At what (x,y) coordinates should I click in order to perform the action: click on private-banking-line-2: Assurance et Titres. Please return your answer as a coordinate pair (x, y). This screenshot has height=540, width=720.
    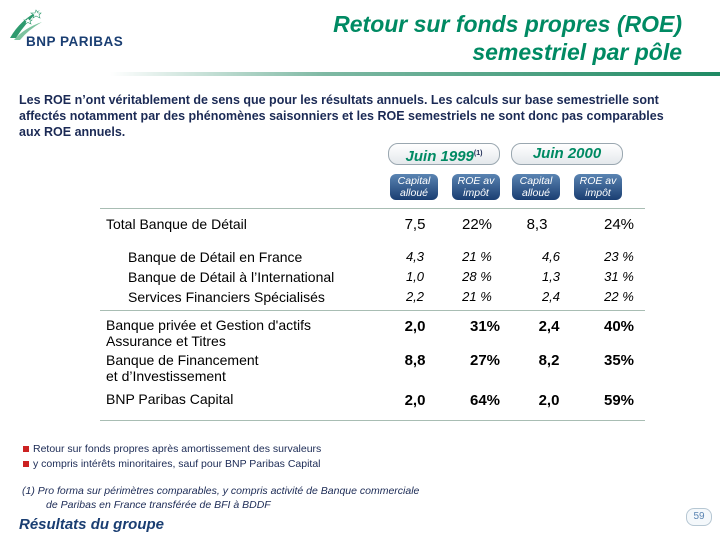
    Looking at the image, I should click on (166, 341).